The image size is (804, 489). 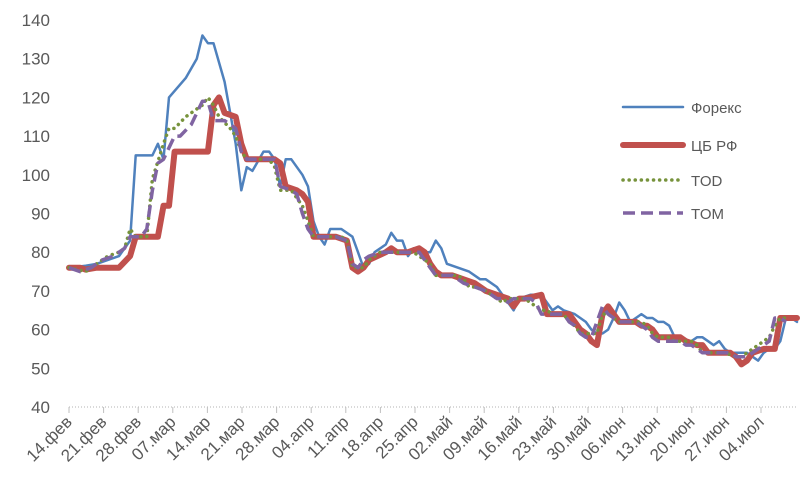 I want to click on y-tick-label: 40, so click(x=40, y=407).